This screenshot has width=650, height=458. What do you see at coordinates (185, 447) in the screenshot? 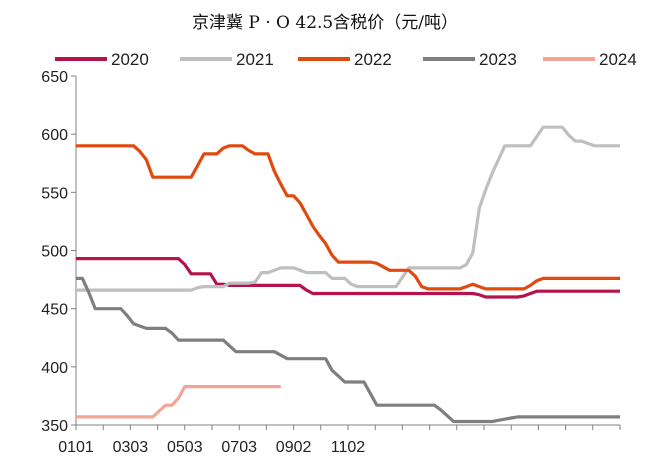
I see `x-tick-label: 0503` at bounding box center [185, 447].